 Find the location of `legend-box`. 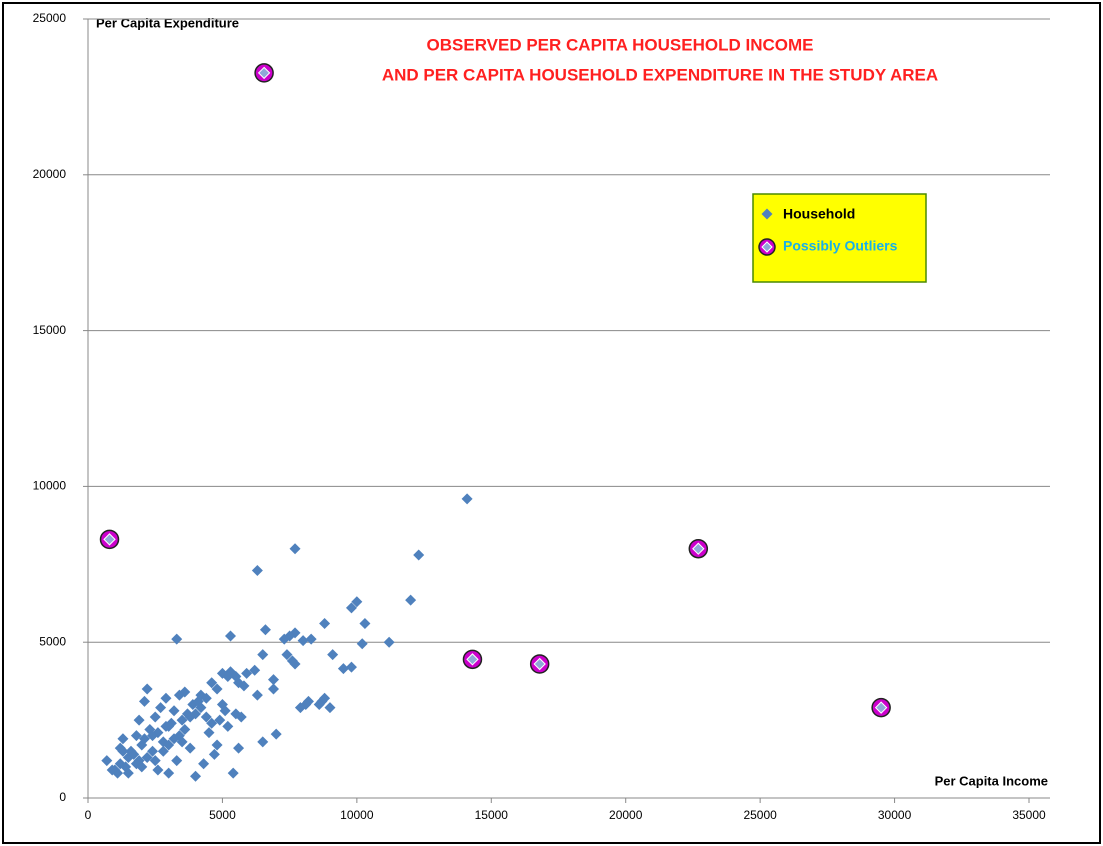

legend-box is located at coordinates (839, 238).